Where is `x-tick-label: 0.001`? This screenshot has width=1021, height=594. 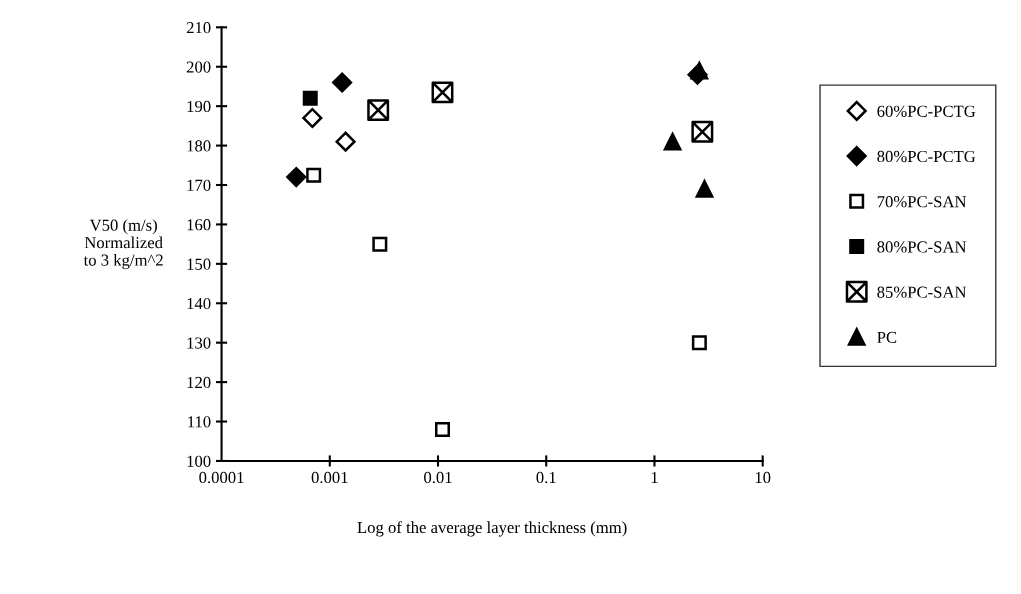 x-tick-label: 0.001 is located at coordinates (329, 477).